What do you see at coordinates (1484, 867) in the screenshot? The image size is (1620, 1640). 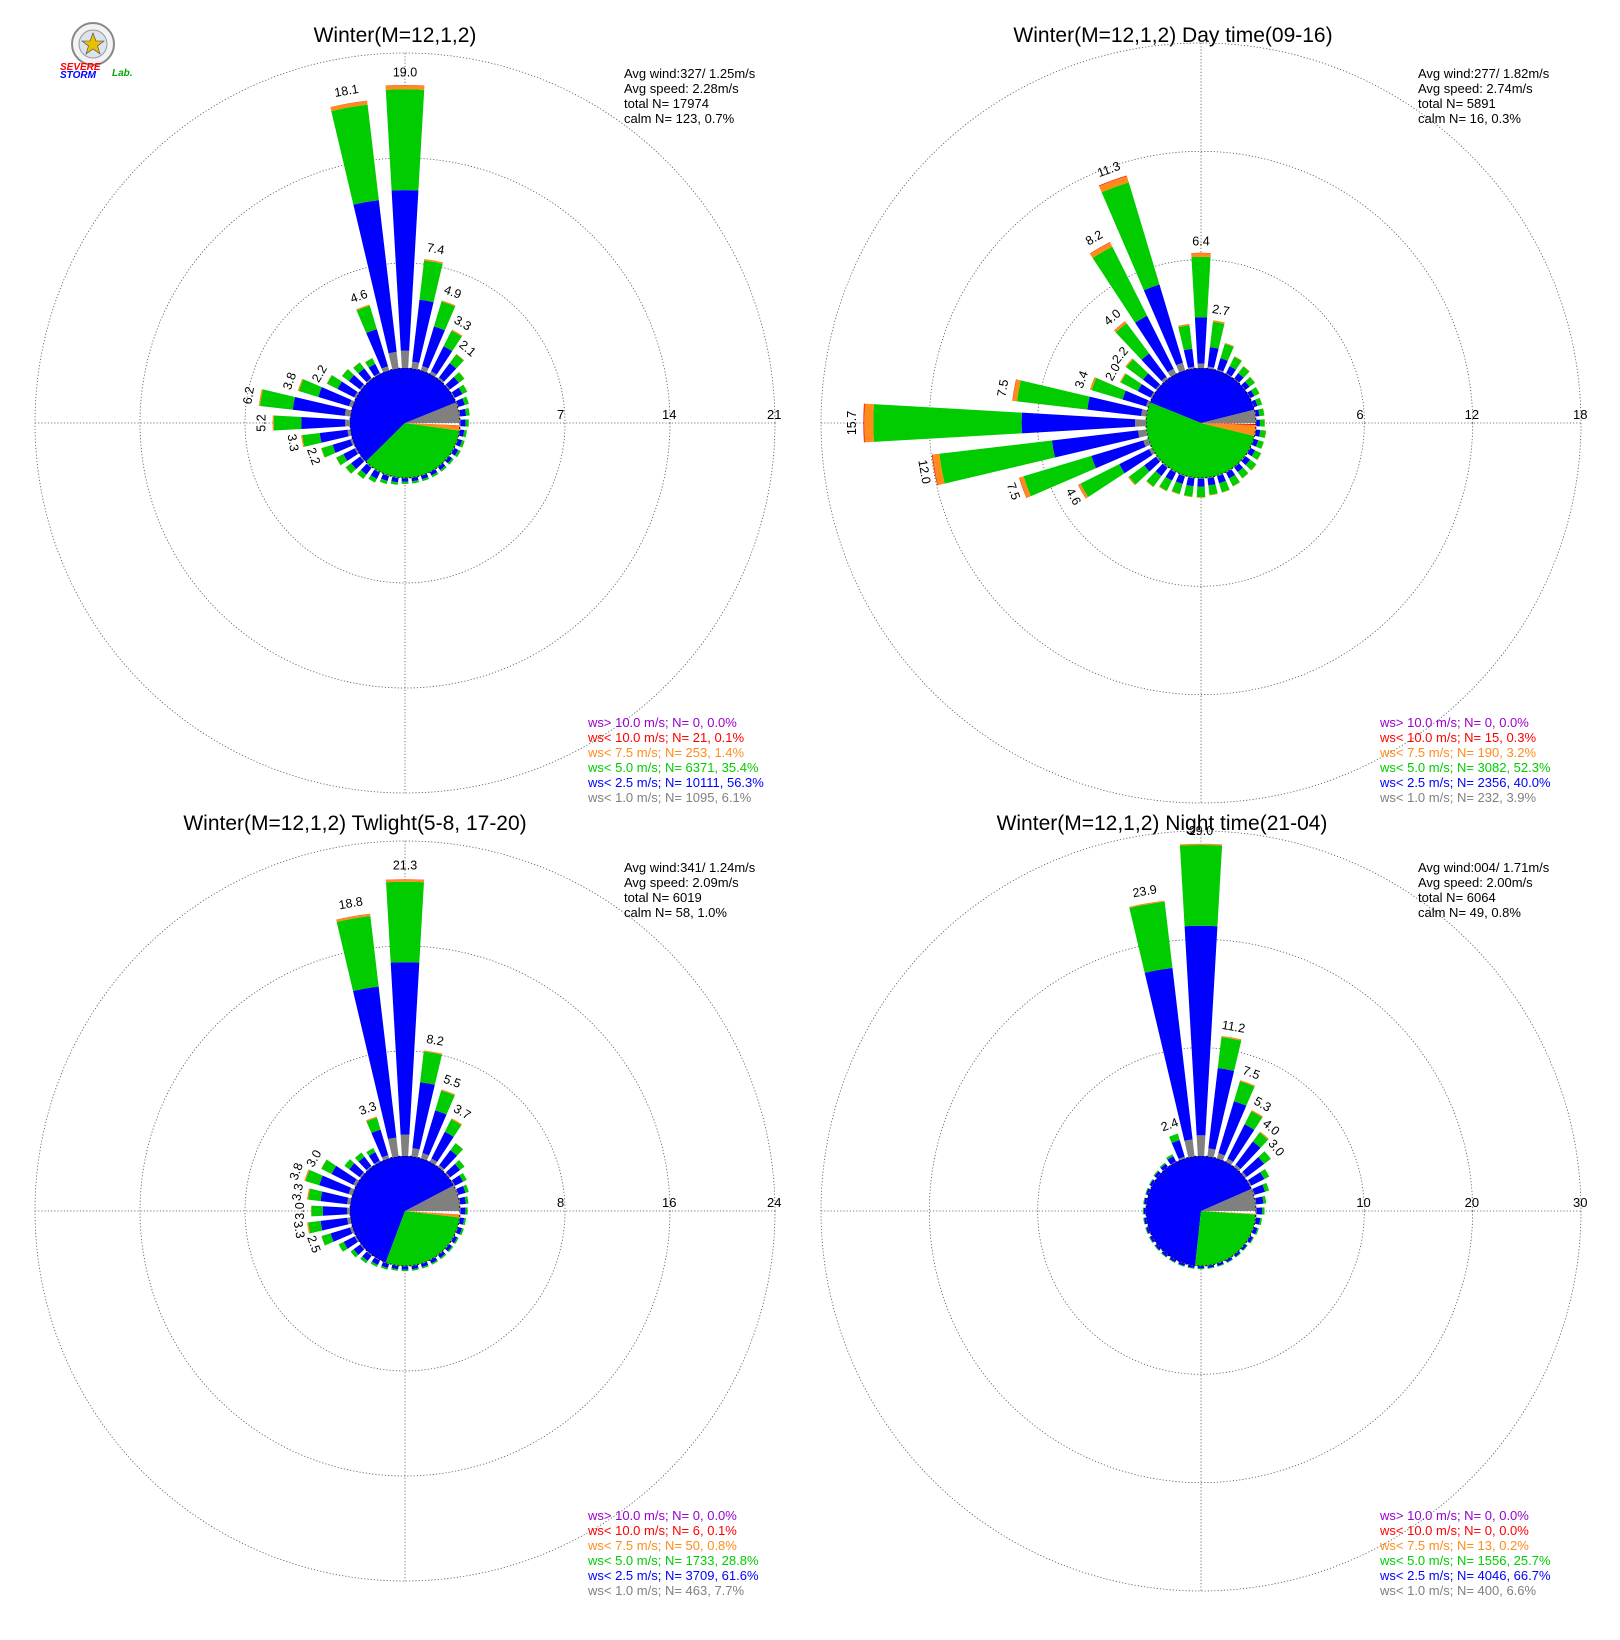 I see `stat-line: Avg wind:004/ 1.71m/s` at bounding box center [1484, 867].